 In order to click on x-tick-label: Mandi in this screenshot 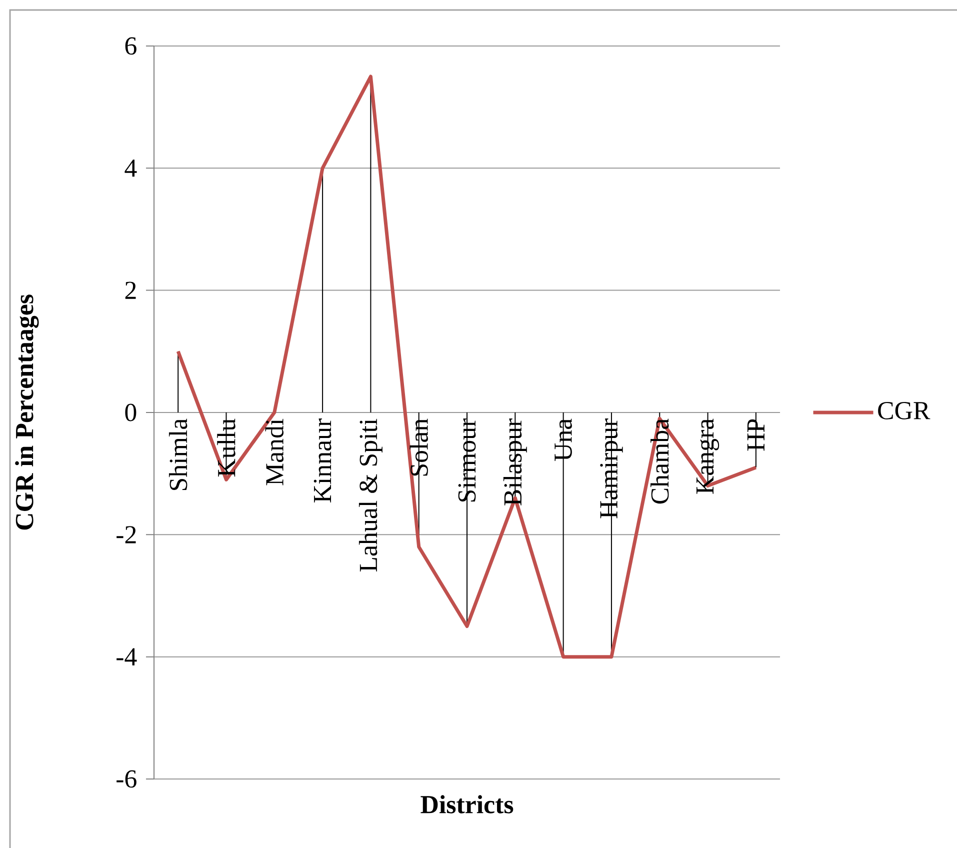, I will do `click(274, 452)`.